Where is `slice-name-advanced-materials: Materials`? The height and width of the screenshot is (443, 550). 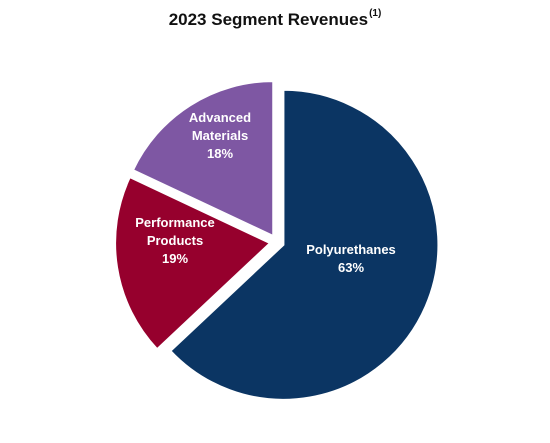 slice-name-advanced-materials: Materials is located at coordinates (220, 135).